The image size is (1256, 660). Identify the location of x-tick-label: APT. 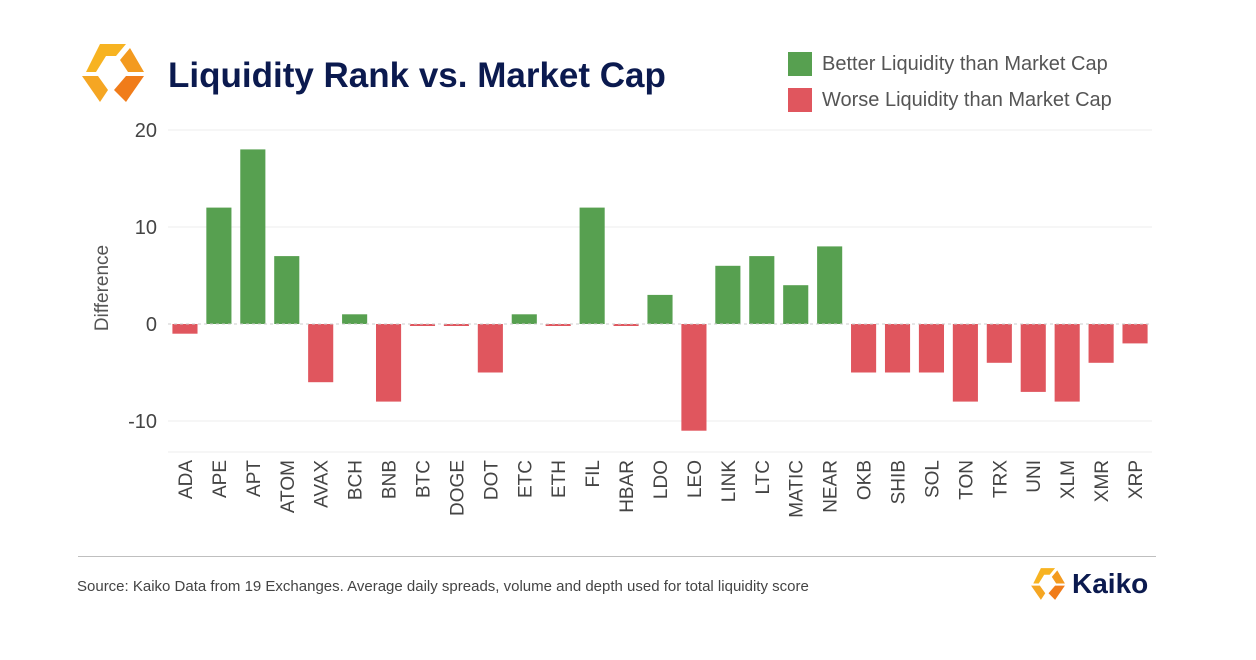
(254, 478).